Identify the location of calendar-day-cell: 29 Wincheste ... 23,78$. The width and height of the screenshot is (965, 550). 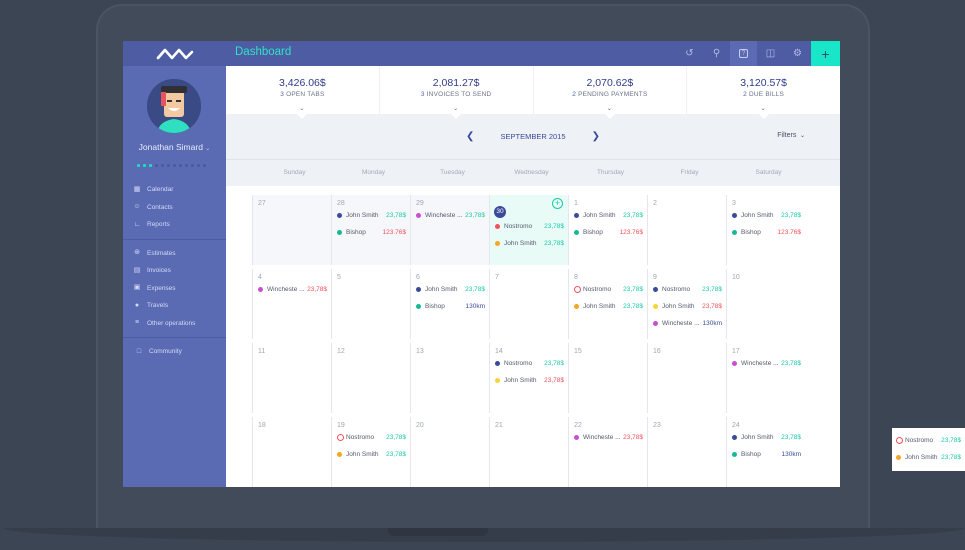
(449, 230).